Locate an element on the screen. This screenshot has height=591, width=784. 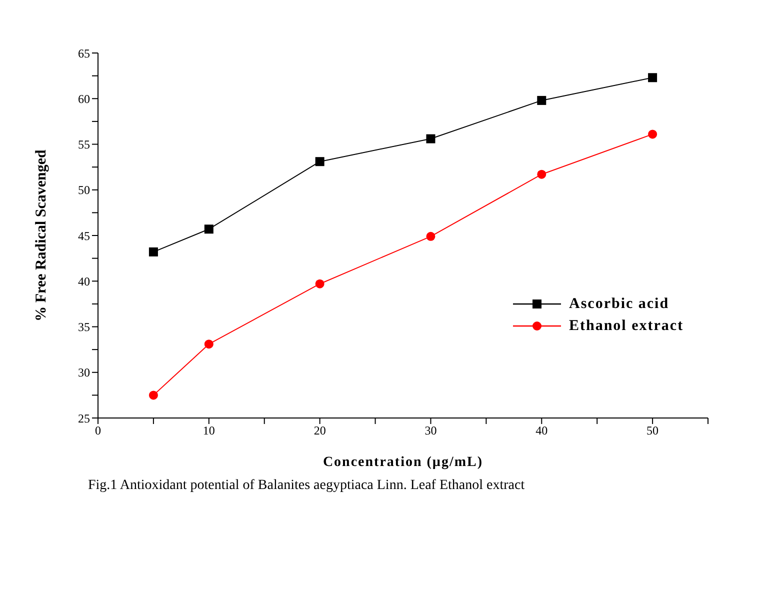
y-tick-label: 35 is located at coordinates (84, 327).